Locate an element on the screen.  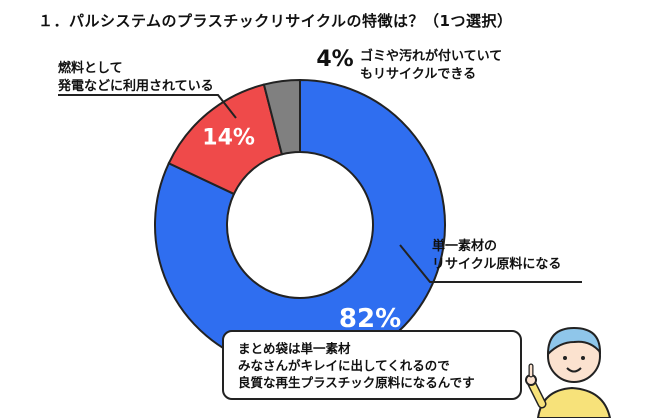
value-label-fuel: 14% is located at coordinates (228, 138).